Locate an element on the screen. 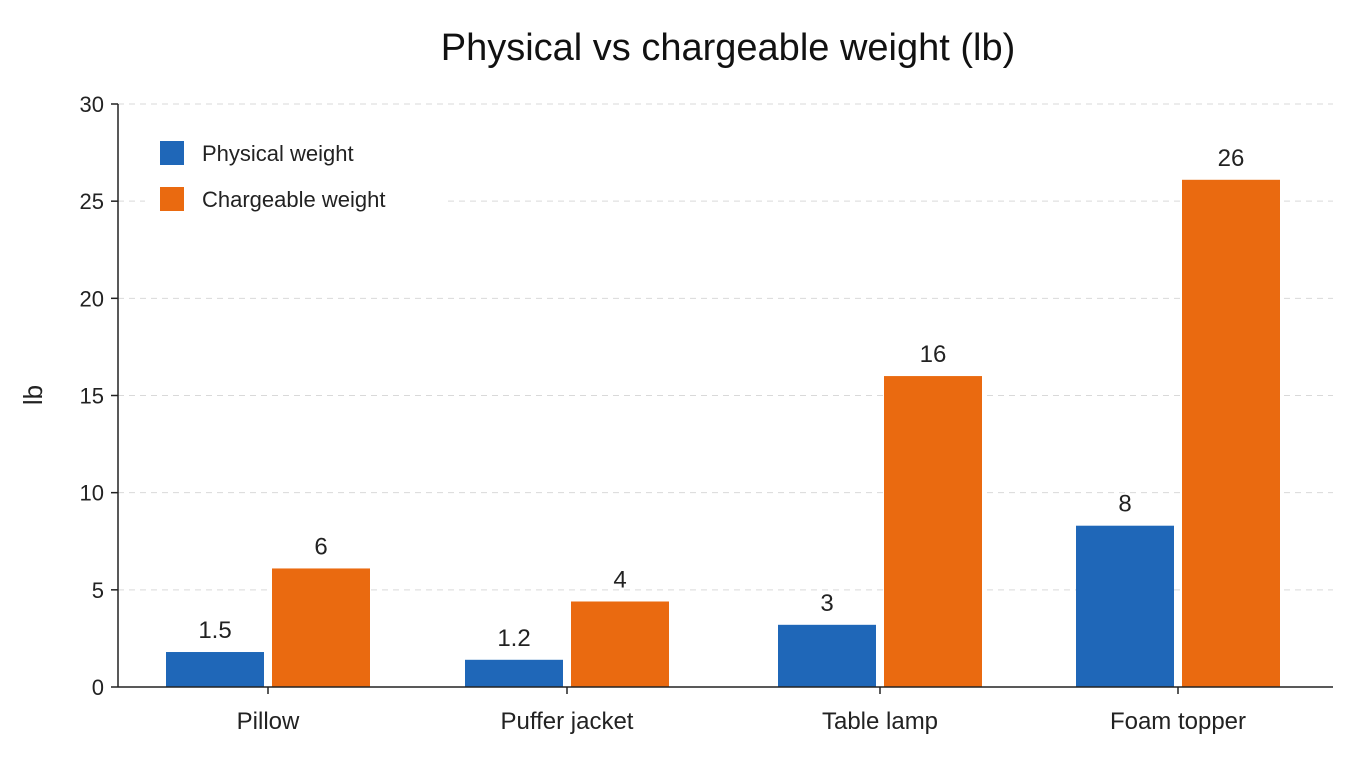 This screenshot has height=768, width=1360. bar-value-label: 1.5 is located at coordinates (214, 630).